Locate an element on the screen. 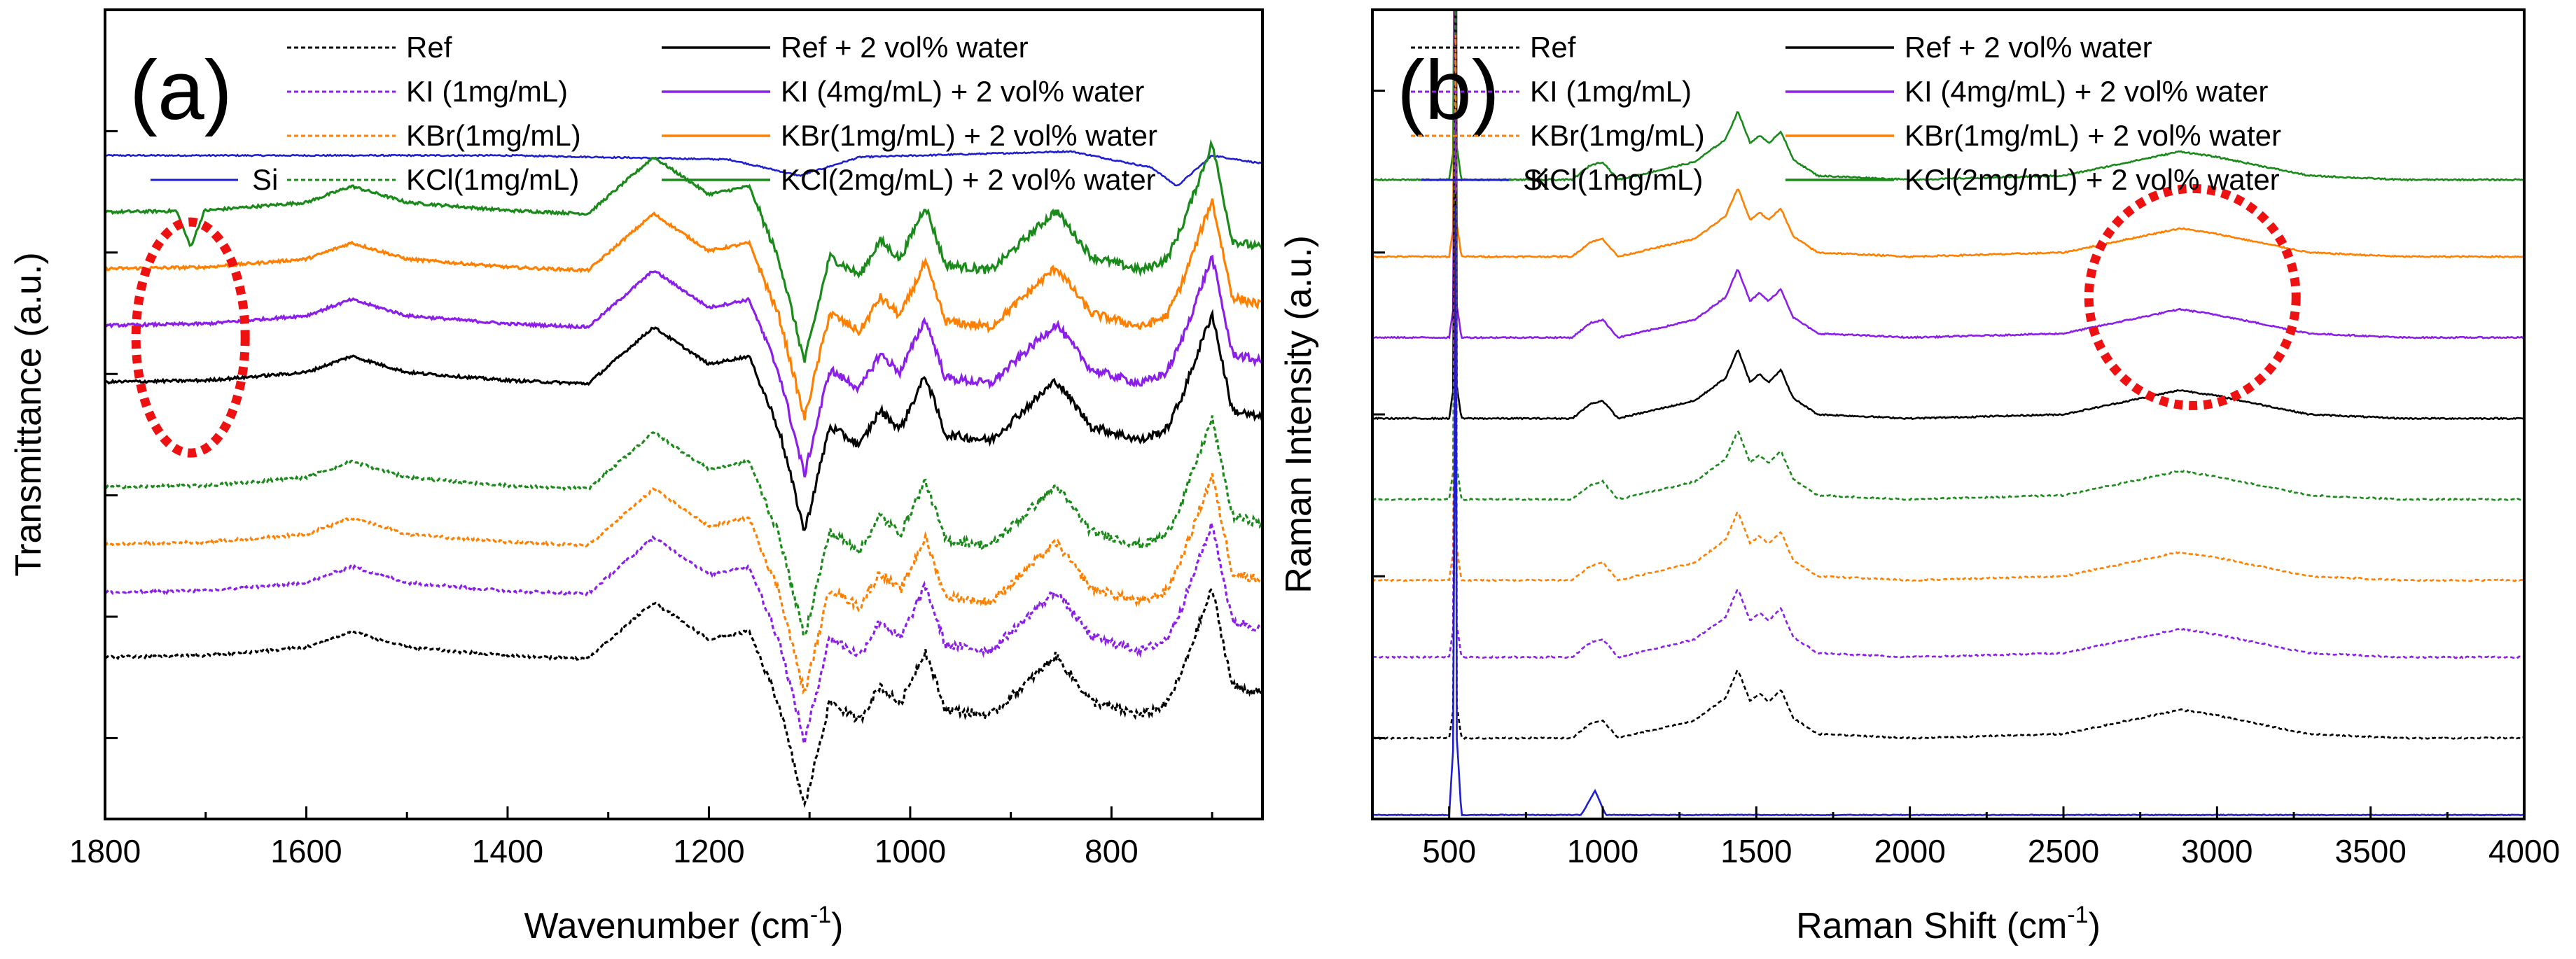 The width and height of the screenshot is (2576, 959). x-tick-label: 1400 is located at coordinates (507, 851).